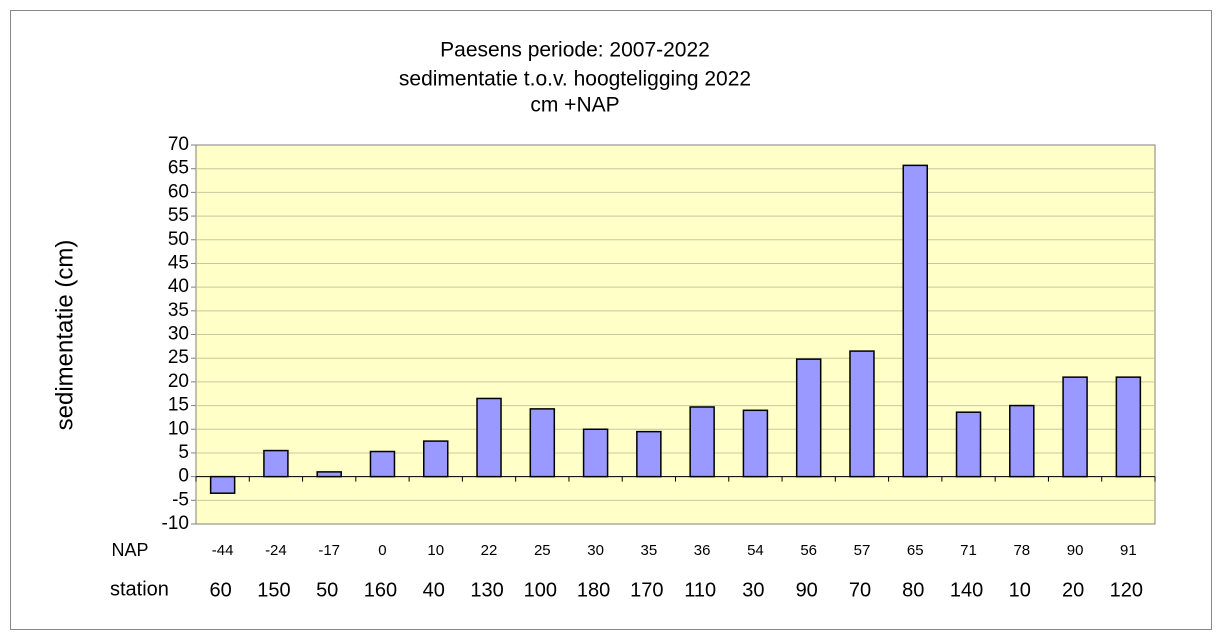 The image size is (1220, 634). What do you see at coordinates (646, 590) in the screenshot?
I see `station-label: 170` at bounding box center [646, 590].